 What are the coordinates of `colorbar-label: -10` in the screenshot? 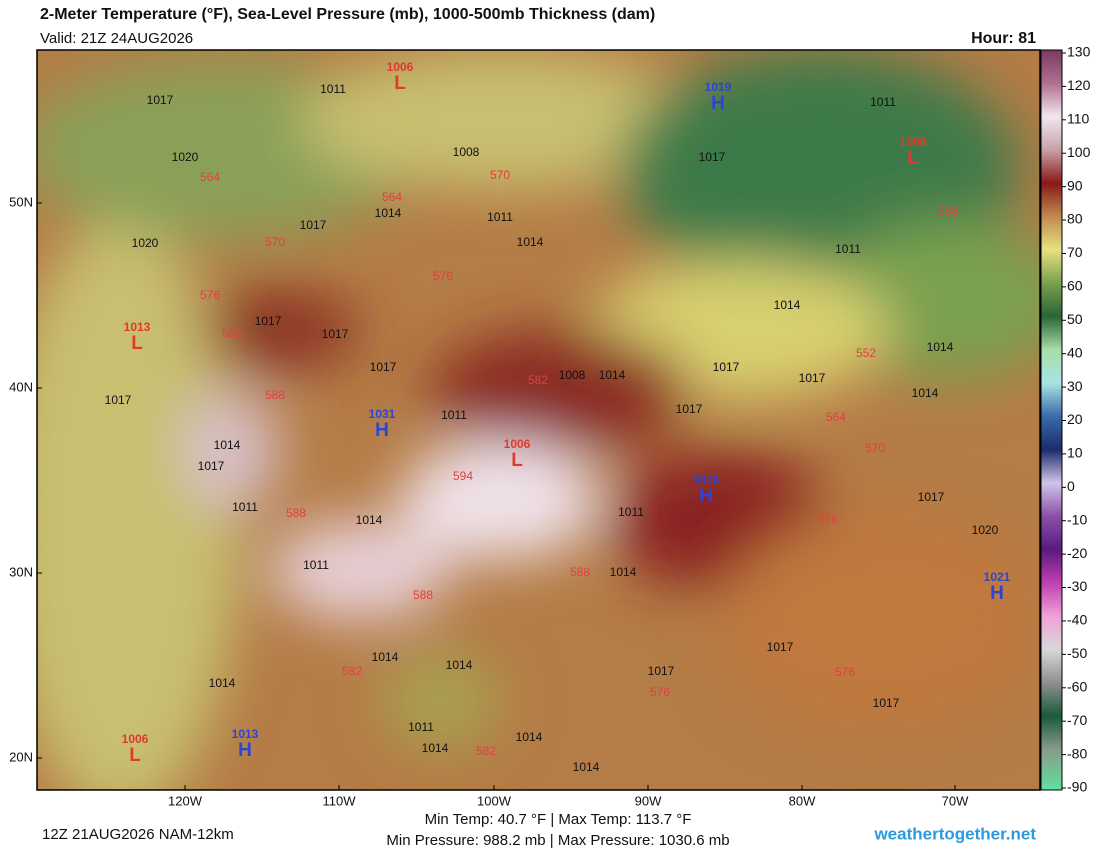 It's located at (1077, 519).